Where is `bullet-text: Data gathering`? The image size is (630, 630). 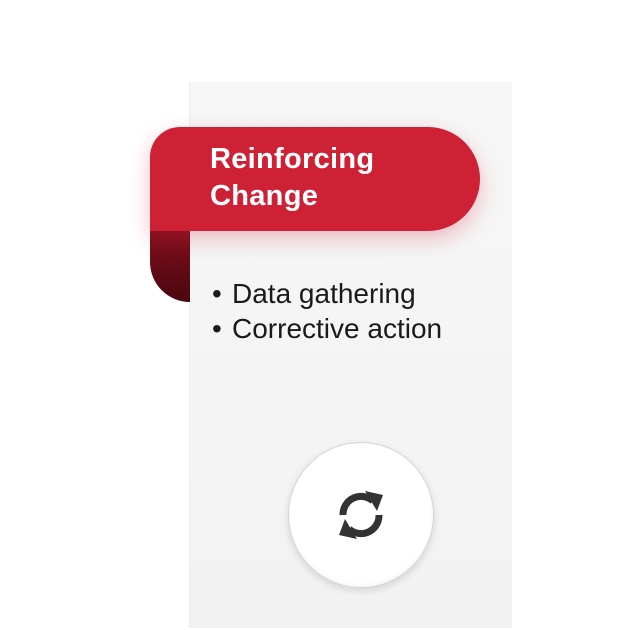 bullet-text: Data gathering is located at coordinates (324, 293).